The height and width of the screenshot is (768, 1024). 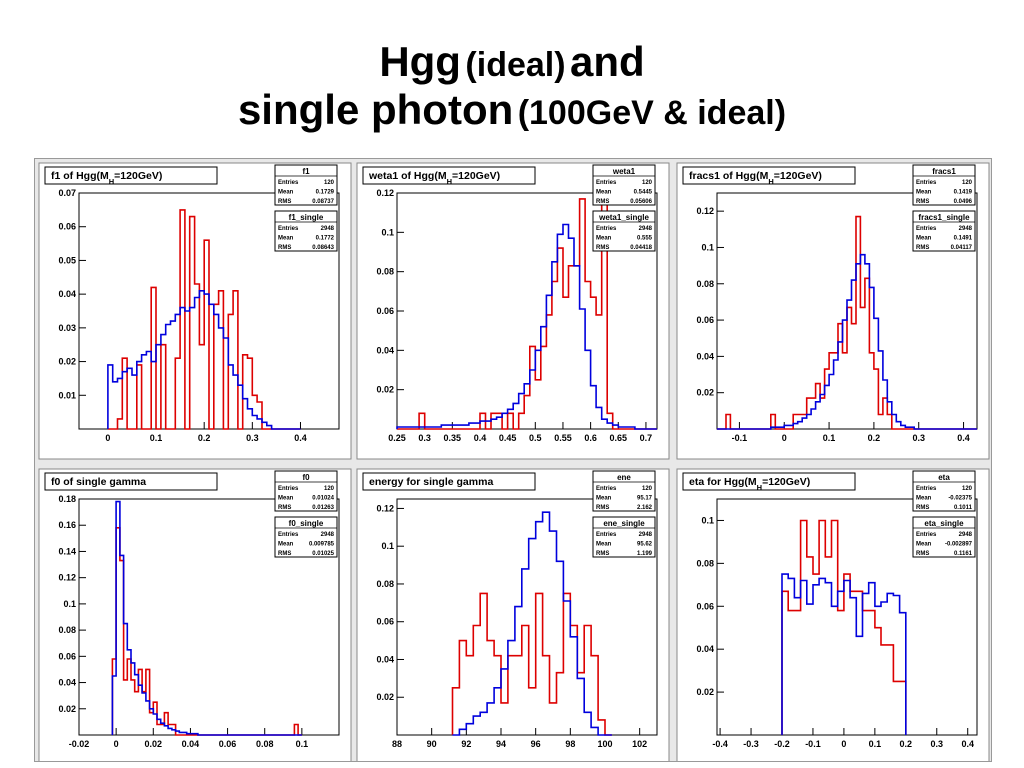 I want to click on stats-value: 0.08737, so click(x=323, y=202).